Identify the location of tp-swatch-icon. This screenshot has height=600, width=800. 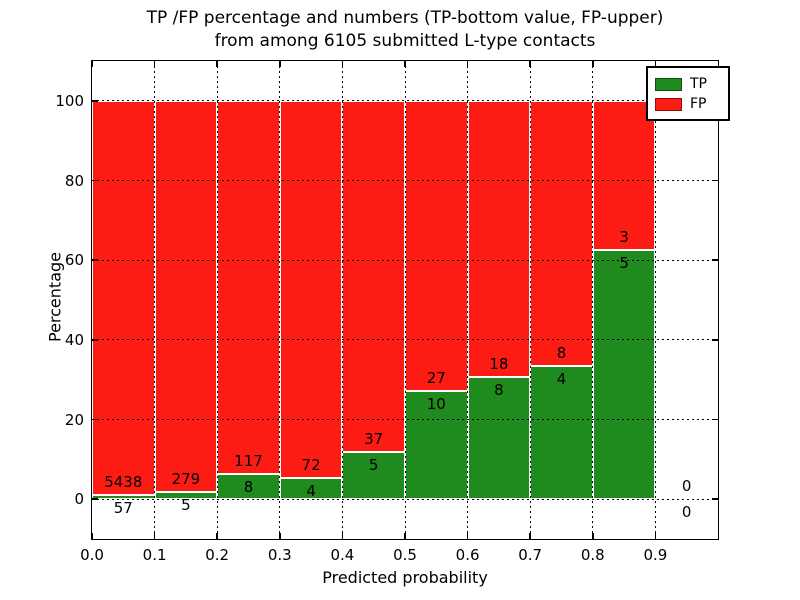
(668, 84).